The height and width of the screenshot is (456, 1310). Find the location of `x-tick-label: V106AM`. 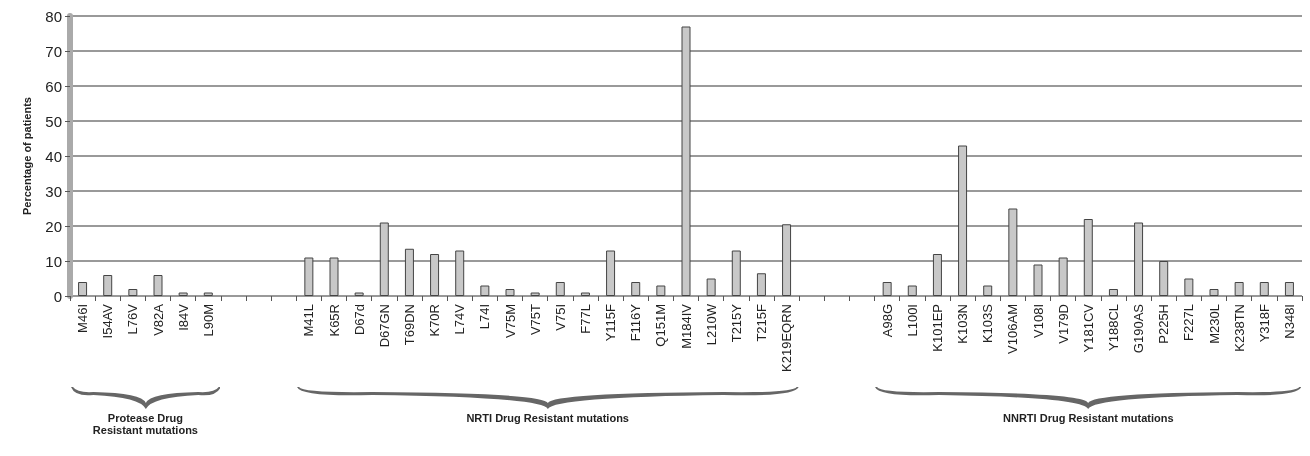

x-tick-label: V106AM is located at coordinates (1013, 329).